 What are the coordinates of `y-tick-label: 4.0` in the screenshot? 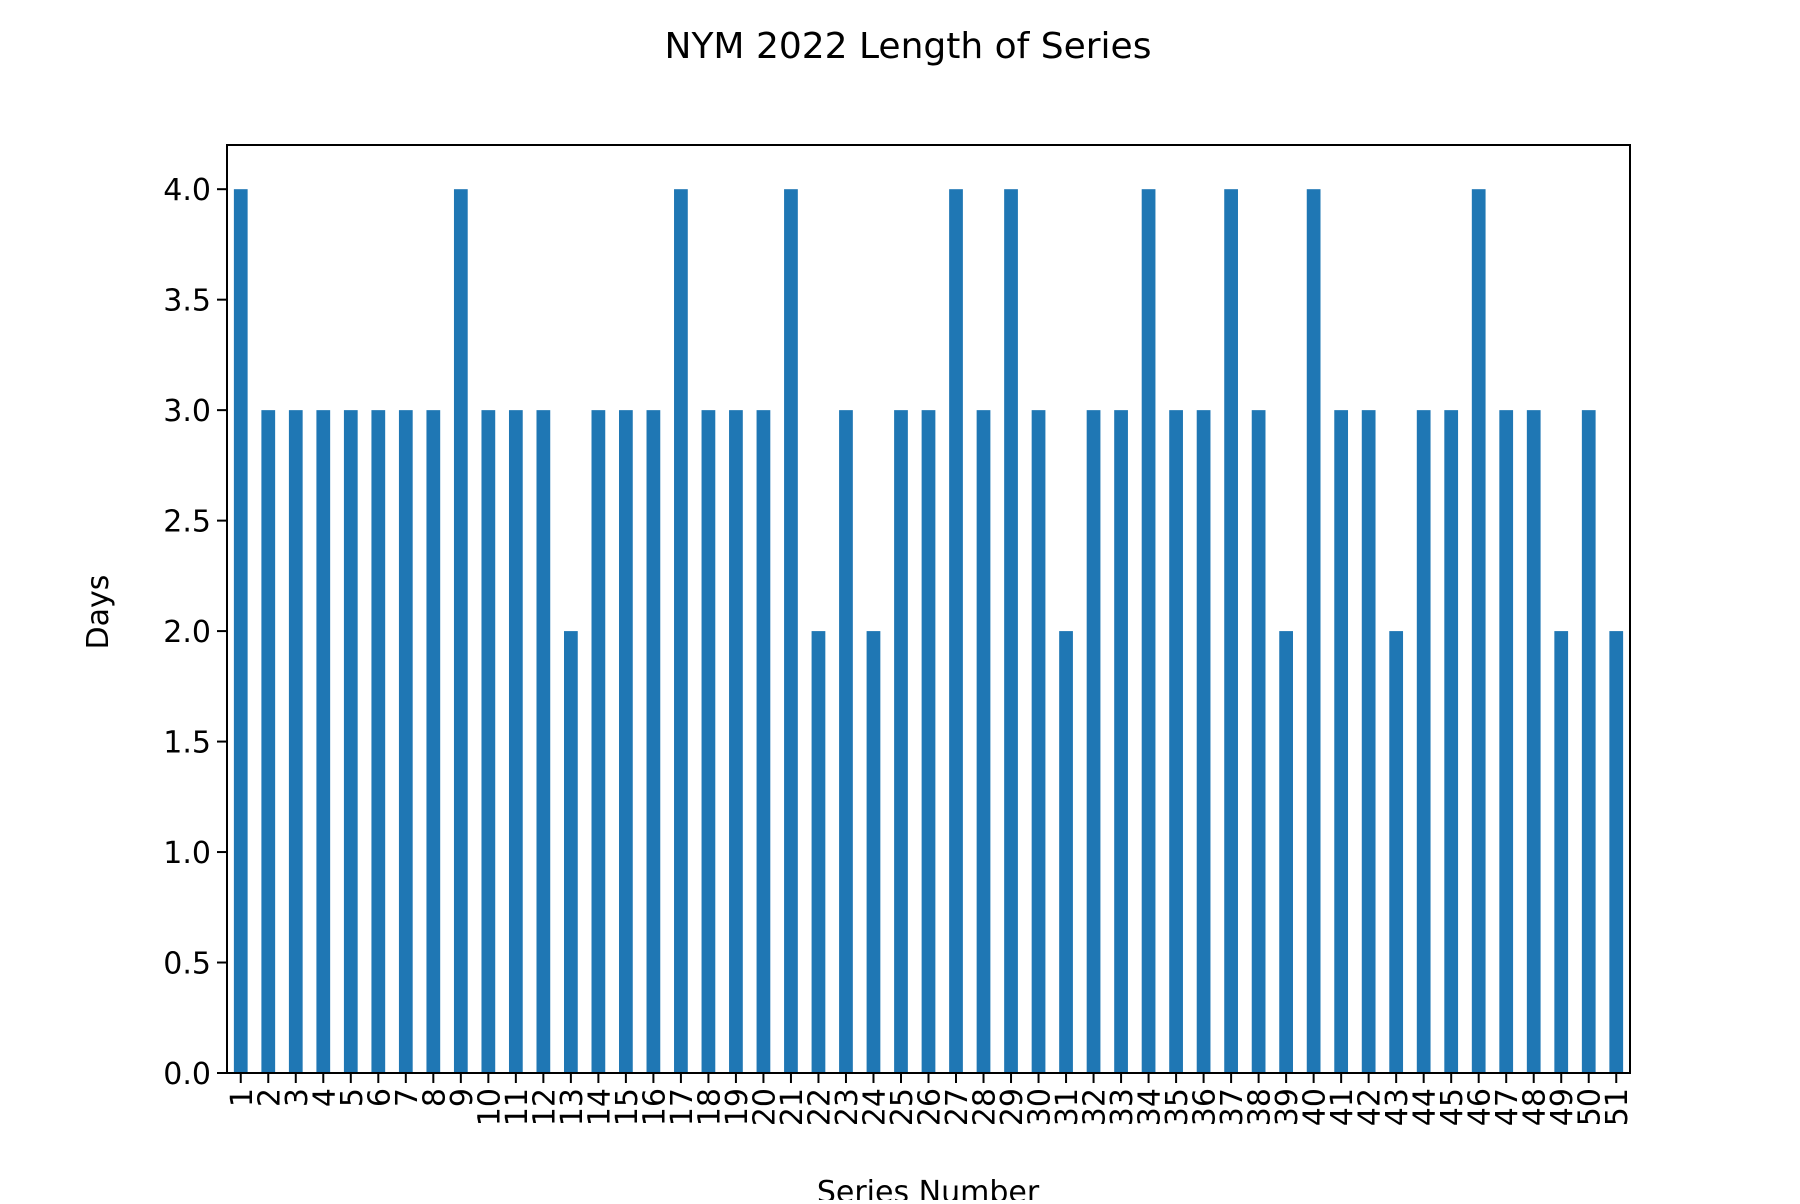 It's located at (187, 190).